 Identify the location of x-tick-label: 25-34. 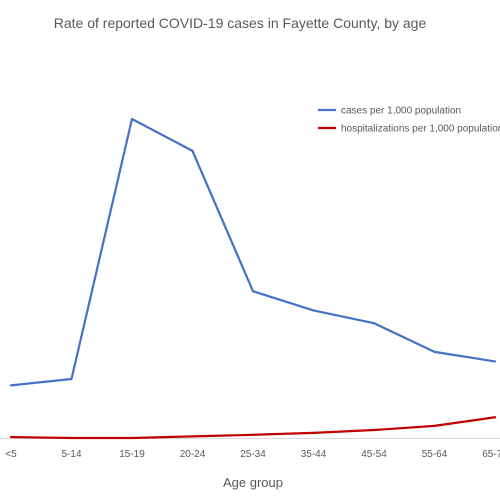
(253, 454).